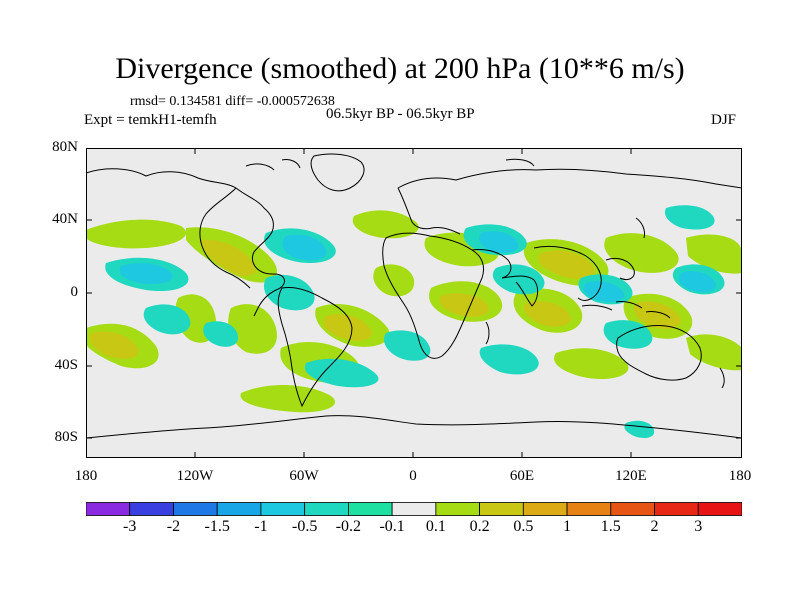  What do you see at coordinates (610, 526) in the screenshot?
I see `colorbar-label: 1.5` at bounding box center [610, 526].